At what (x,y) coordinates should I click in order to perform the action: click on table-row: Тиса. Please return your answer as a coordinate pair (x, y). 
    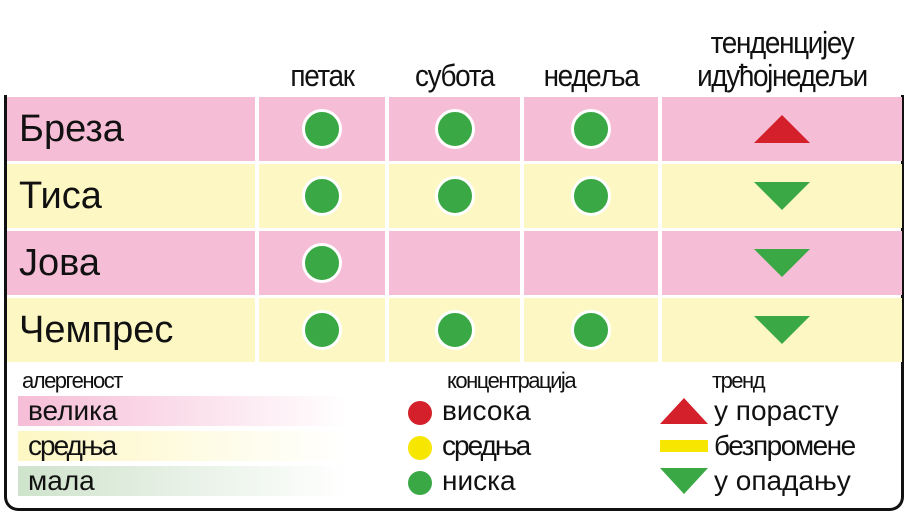
    Looking at the image, I should click on (454, 196).